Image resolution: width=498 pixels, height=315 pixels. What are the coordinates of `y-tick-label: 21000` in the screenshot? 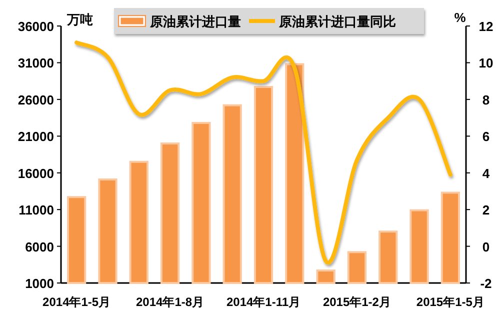 It's located at (36, 136).